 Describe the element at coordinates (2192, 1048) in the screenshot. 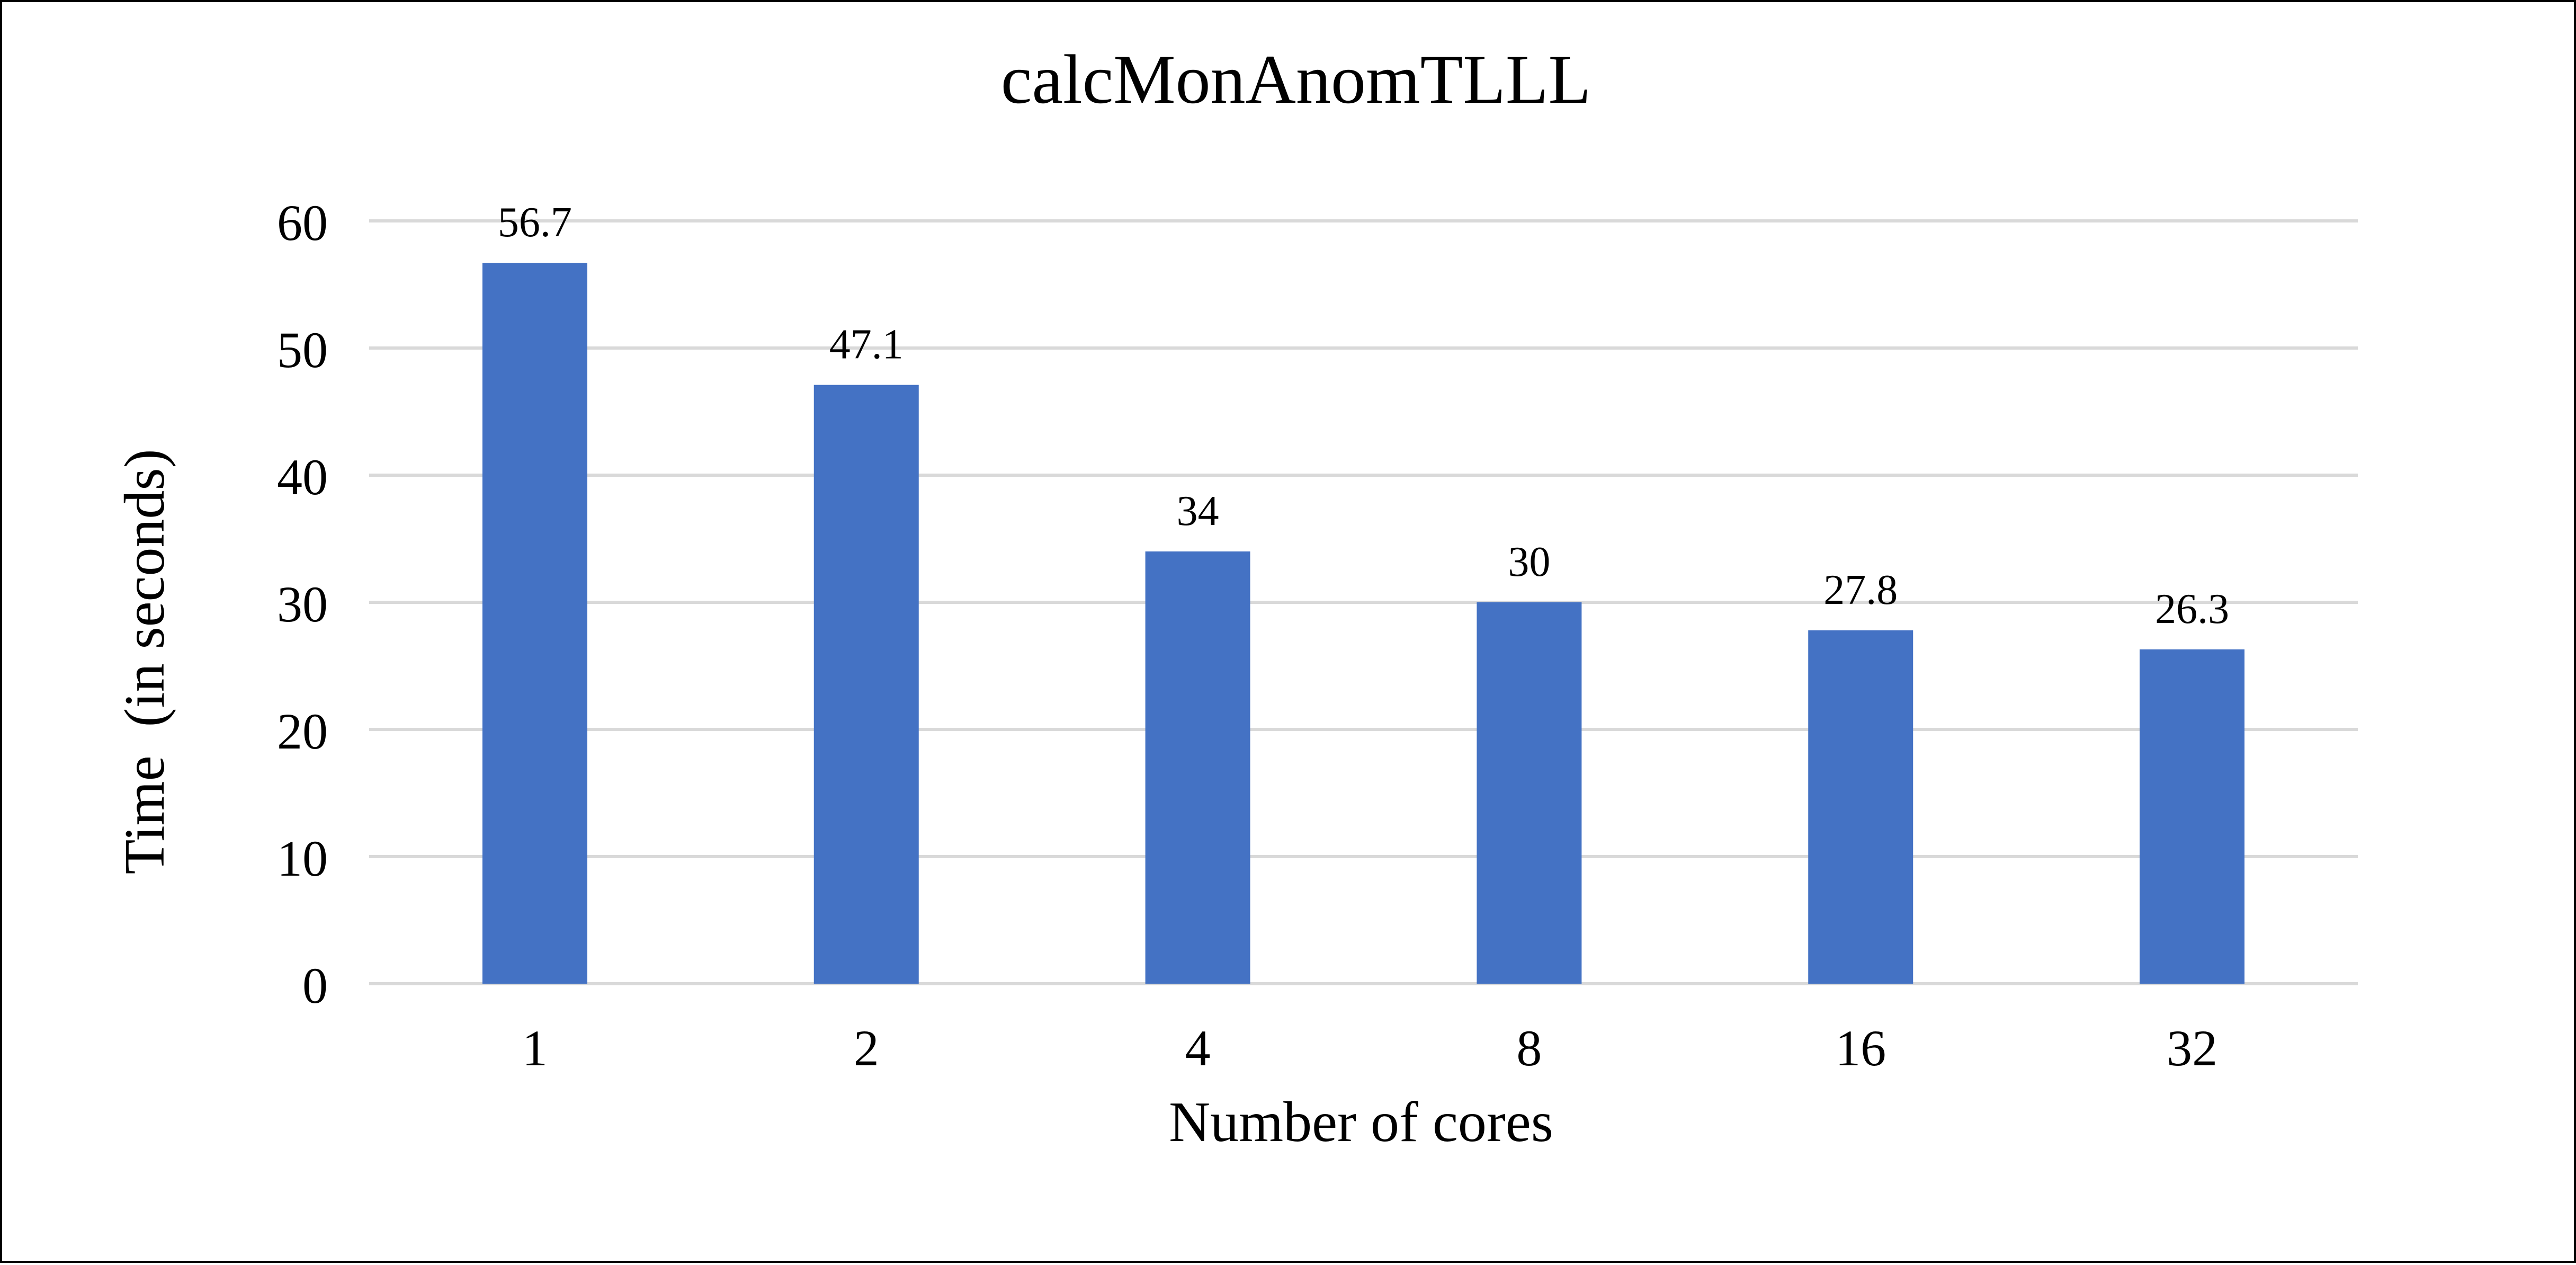

I see `x-tick-label: 32` at that location.